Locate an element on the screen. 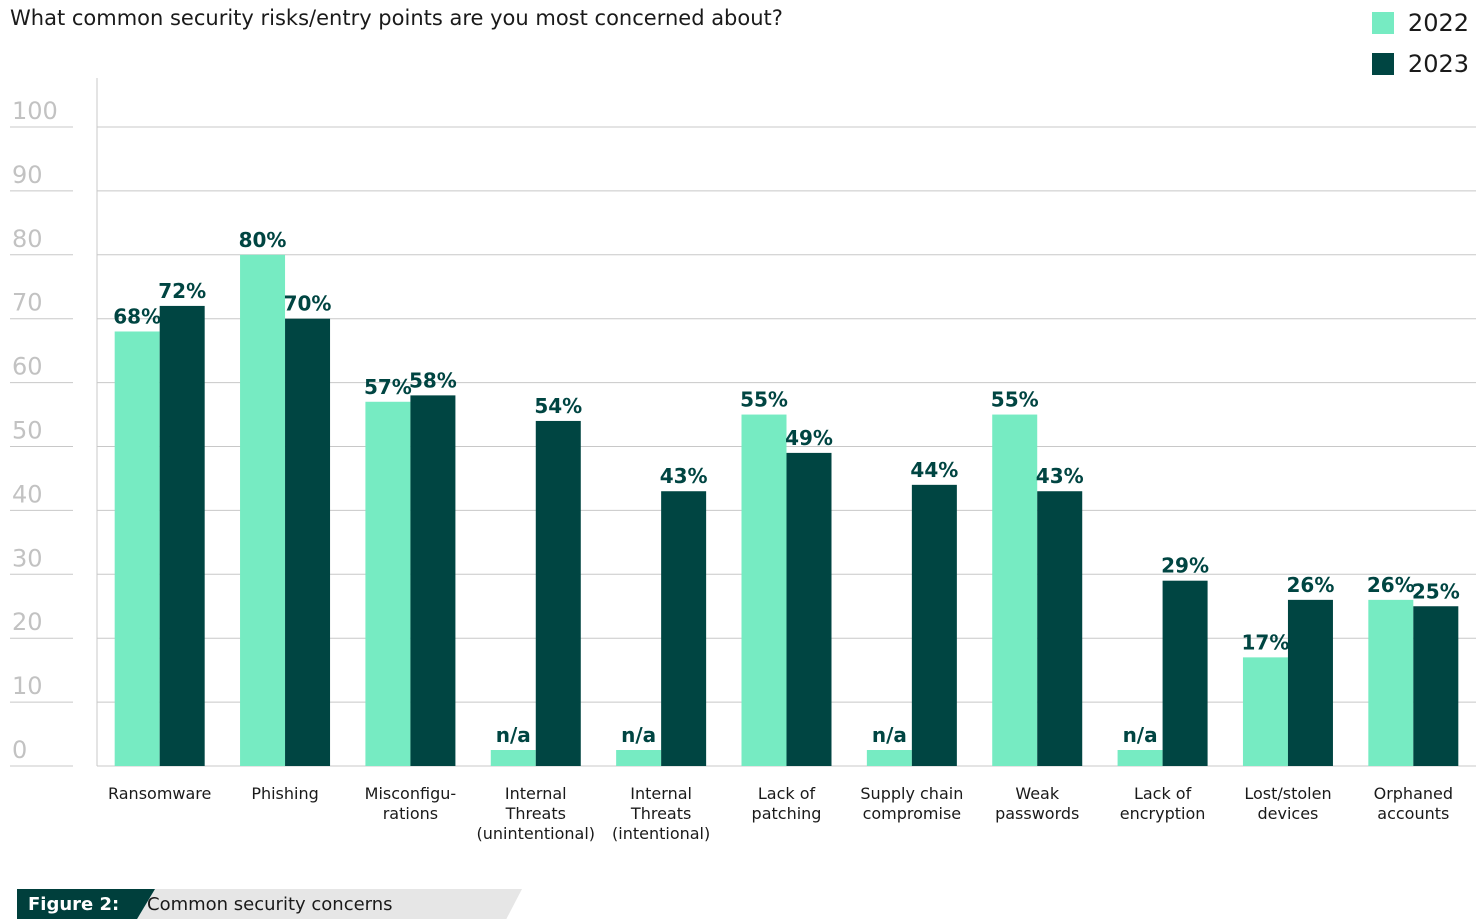 The height and width of the screenshot is (922, 1481). y-tick-label: 30 is located at coordinates (27, 558).